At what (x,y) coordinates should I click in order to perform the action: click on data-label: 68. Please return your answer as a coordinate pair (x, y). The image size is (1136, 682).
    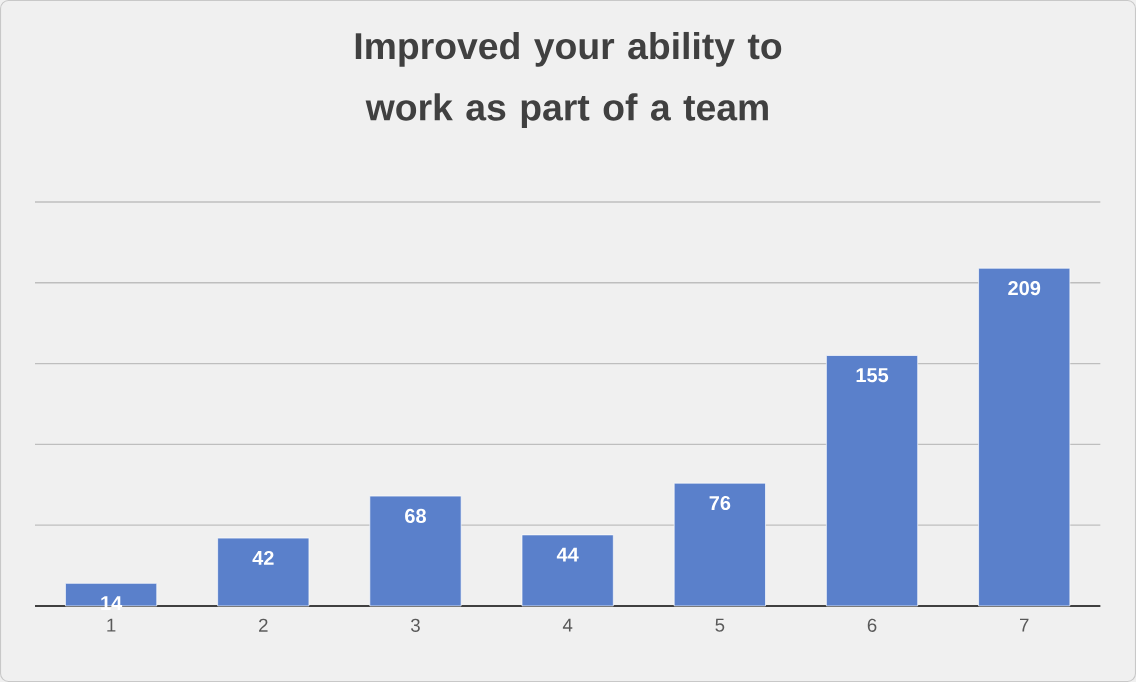
    Looking at the image, I should click on (415, 516).